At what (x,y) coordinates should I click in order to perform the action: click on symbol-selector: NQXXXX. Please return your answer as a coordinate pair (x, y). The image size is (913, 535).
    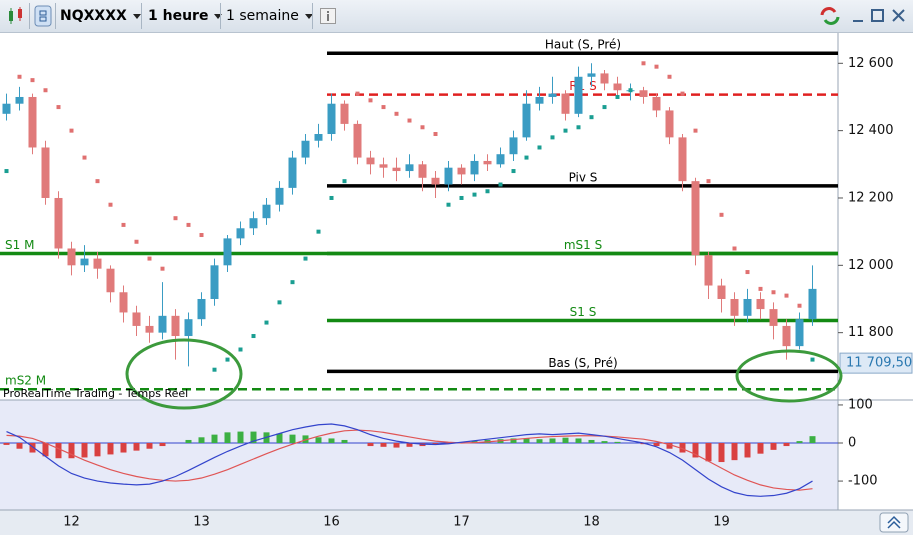
    Looking at the image, I should click on (100, 16).